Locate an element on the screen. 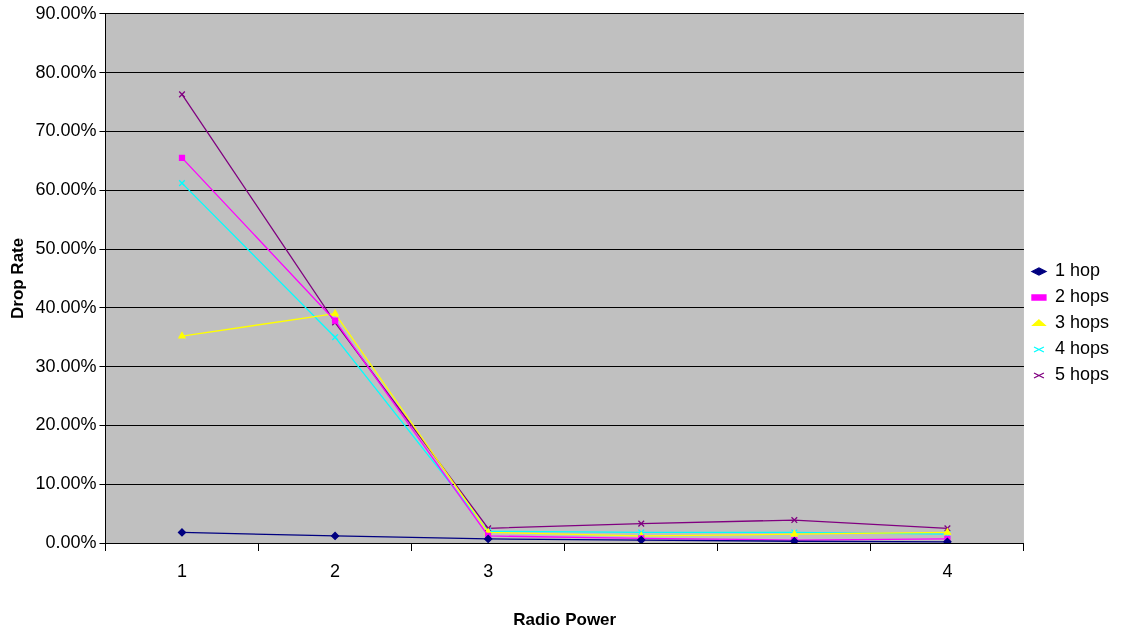  legend-label: 4 hops is located at coordinates (1081, 348).